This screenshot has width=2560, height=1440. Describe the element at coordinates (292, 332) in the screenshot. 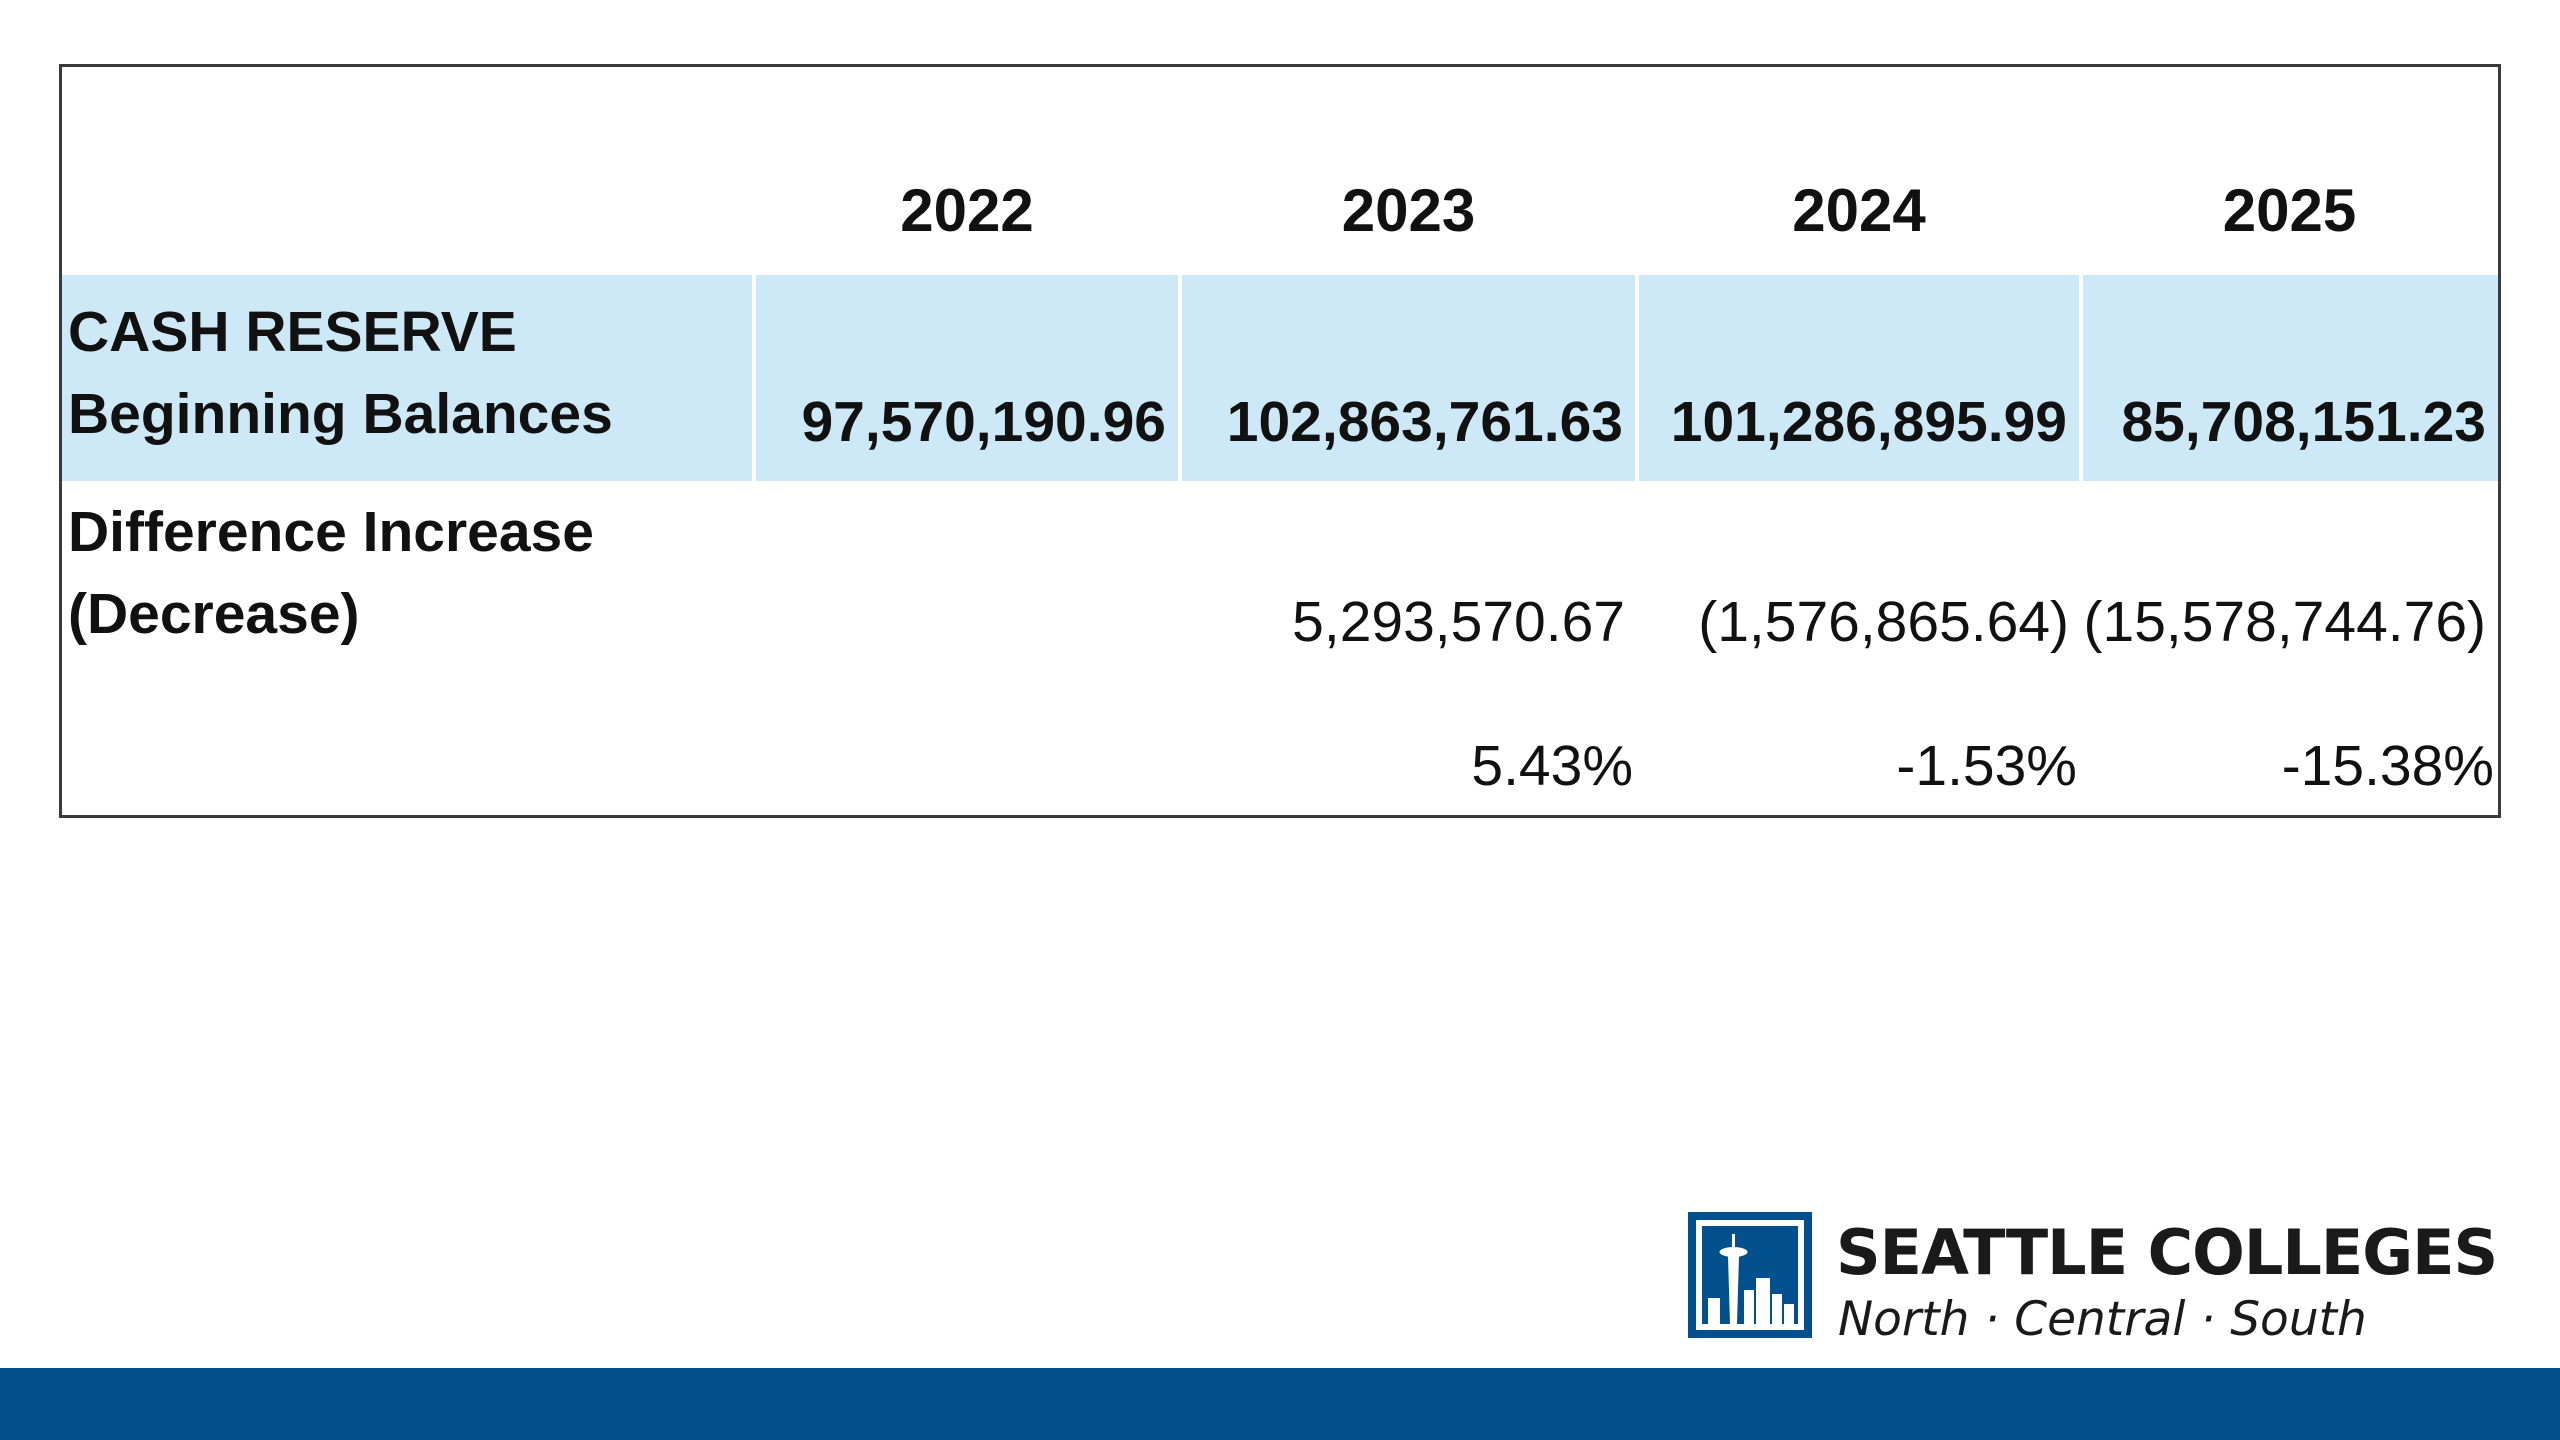

I see `row-label-line: CASH RESERVE` at that location.